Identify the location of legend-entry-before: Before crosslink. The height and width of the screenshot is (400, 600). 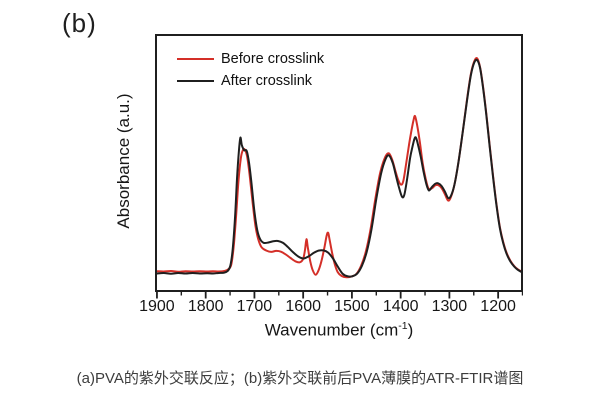
(250, 58).